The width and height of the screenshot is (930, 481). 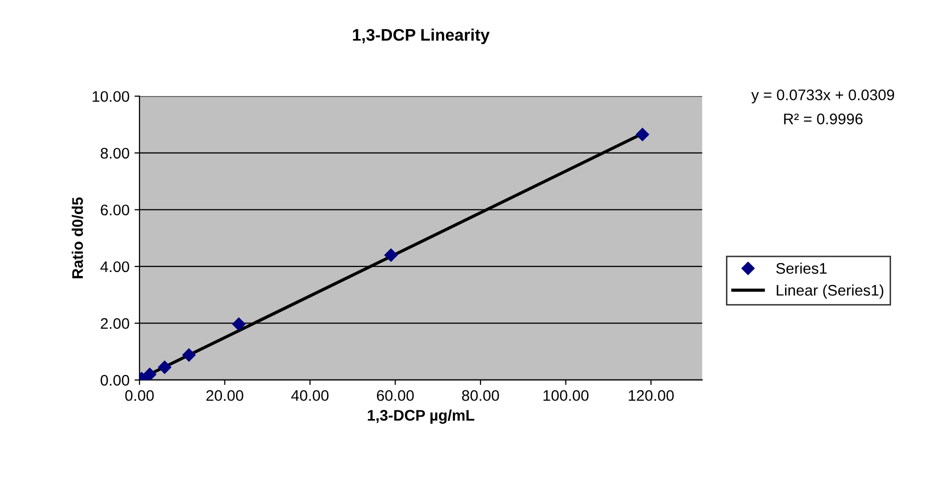 What do you see at coordinates (801, 268) in the screenshot?
I see `legend-label: Series1` at bounding box center [801, 268].